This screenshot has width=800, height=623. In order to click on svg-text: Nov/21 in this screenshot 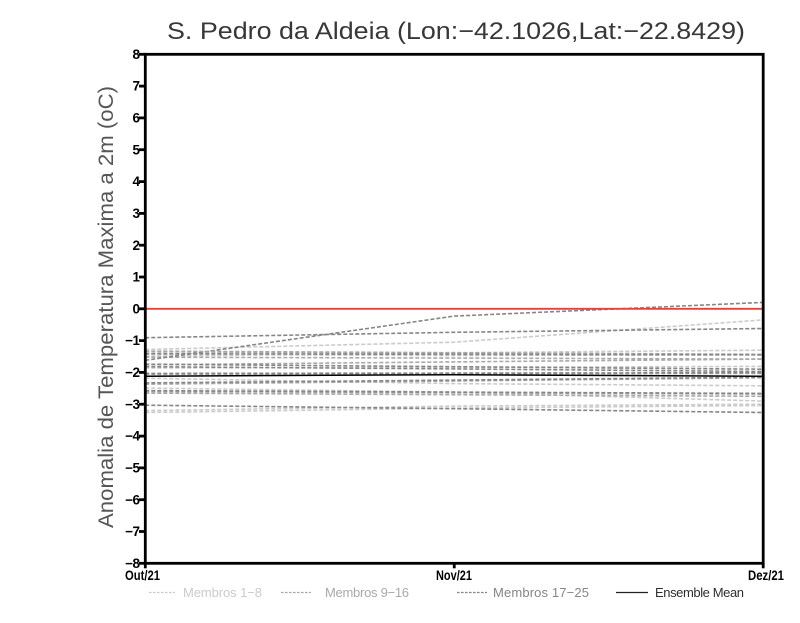, I will do `click(454, 575)`.